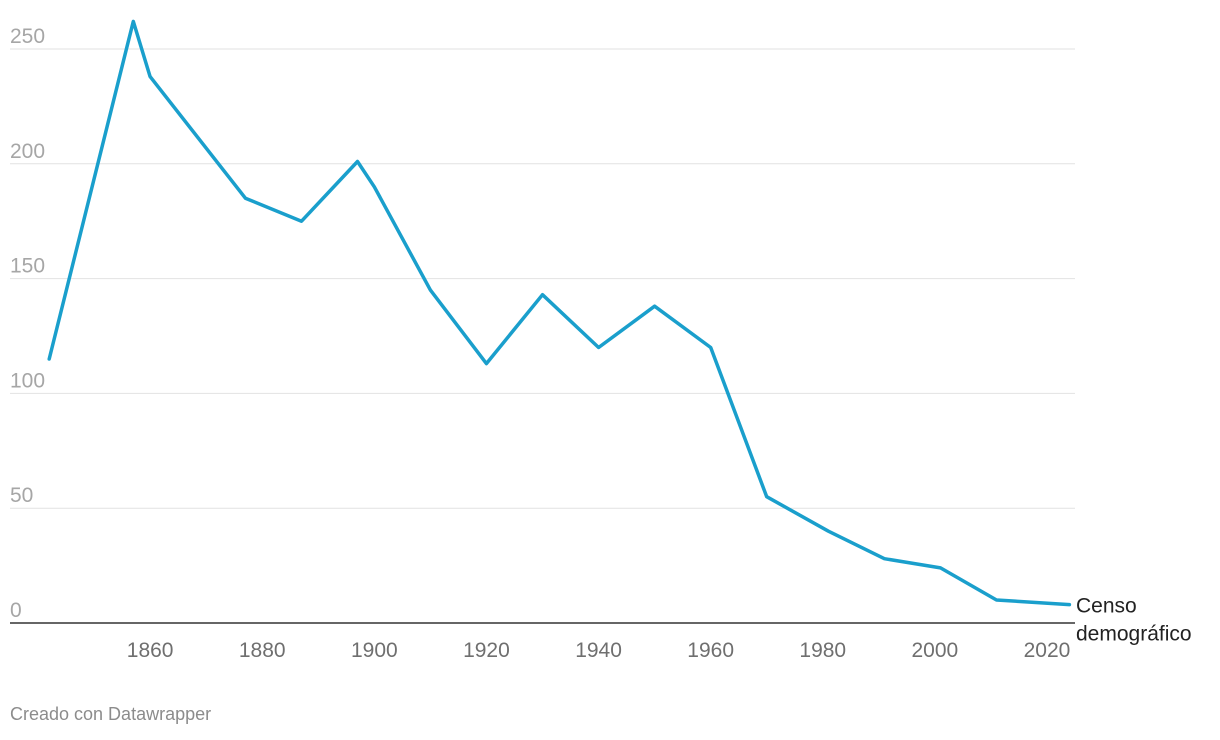 The width and height of the screenshot is (1220, 740). I want to click on x-tick-label: 1860, so click(150, 650).